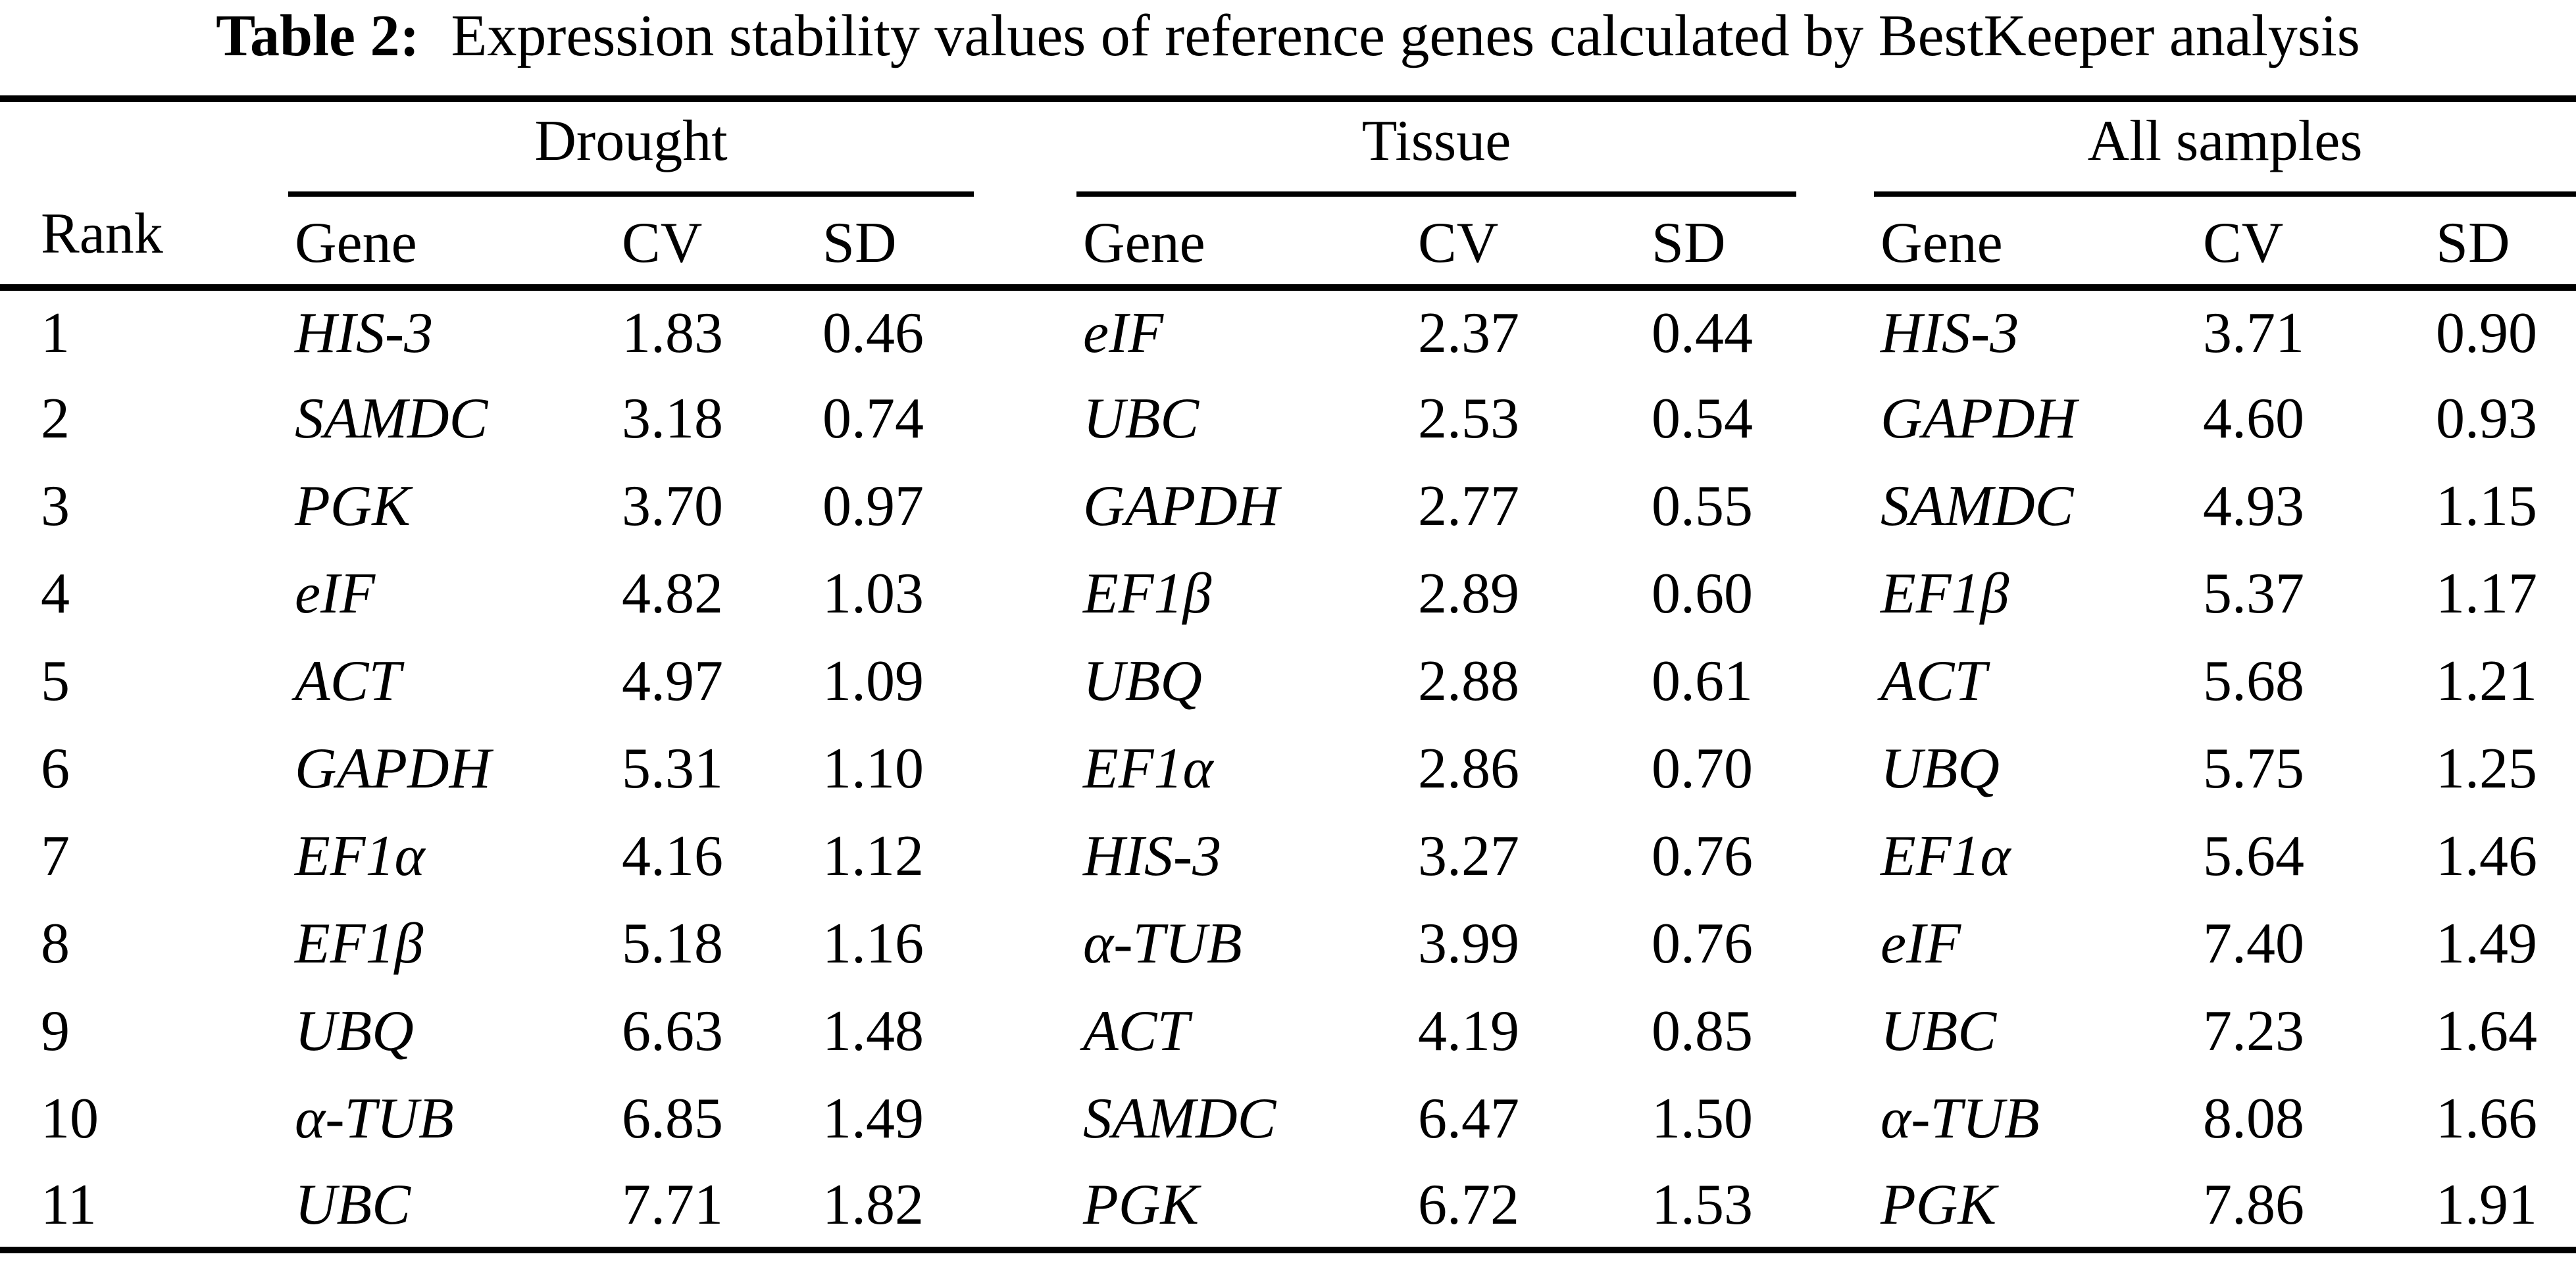  I want to click on drought-gene-header: Gene, so click(451, 243).